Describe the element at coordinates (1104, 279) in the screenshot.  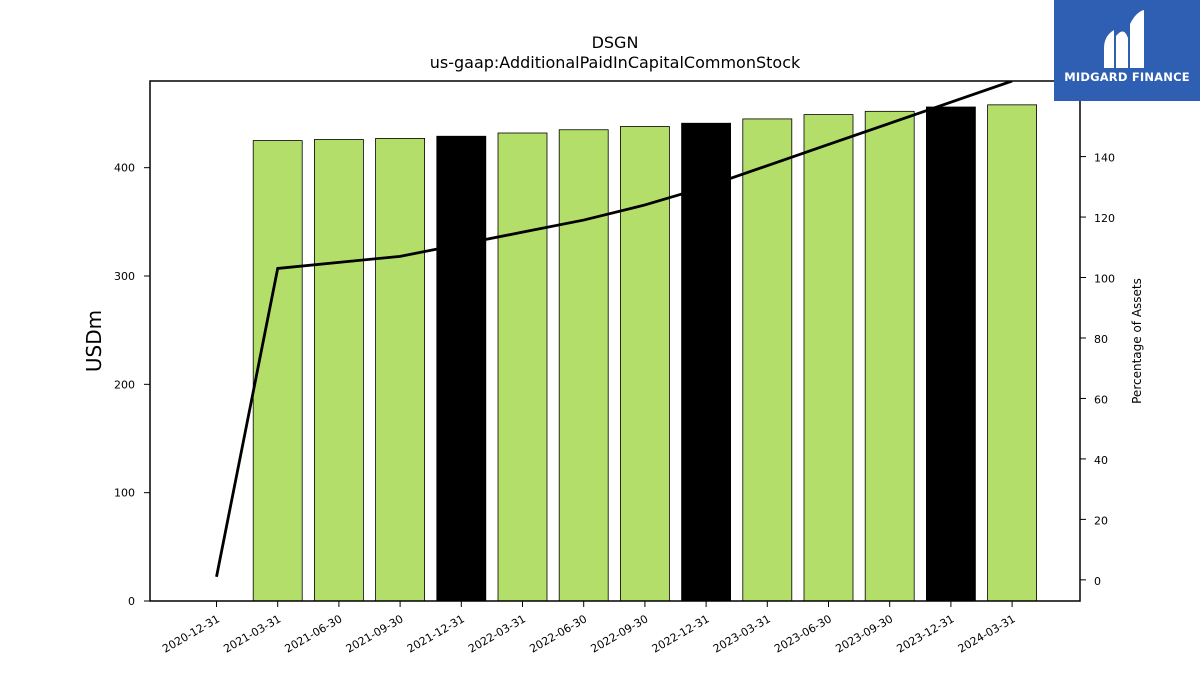
I see `y2-tick-label: 100` at that location.